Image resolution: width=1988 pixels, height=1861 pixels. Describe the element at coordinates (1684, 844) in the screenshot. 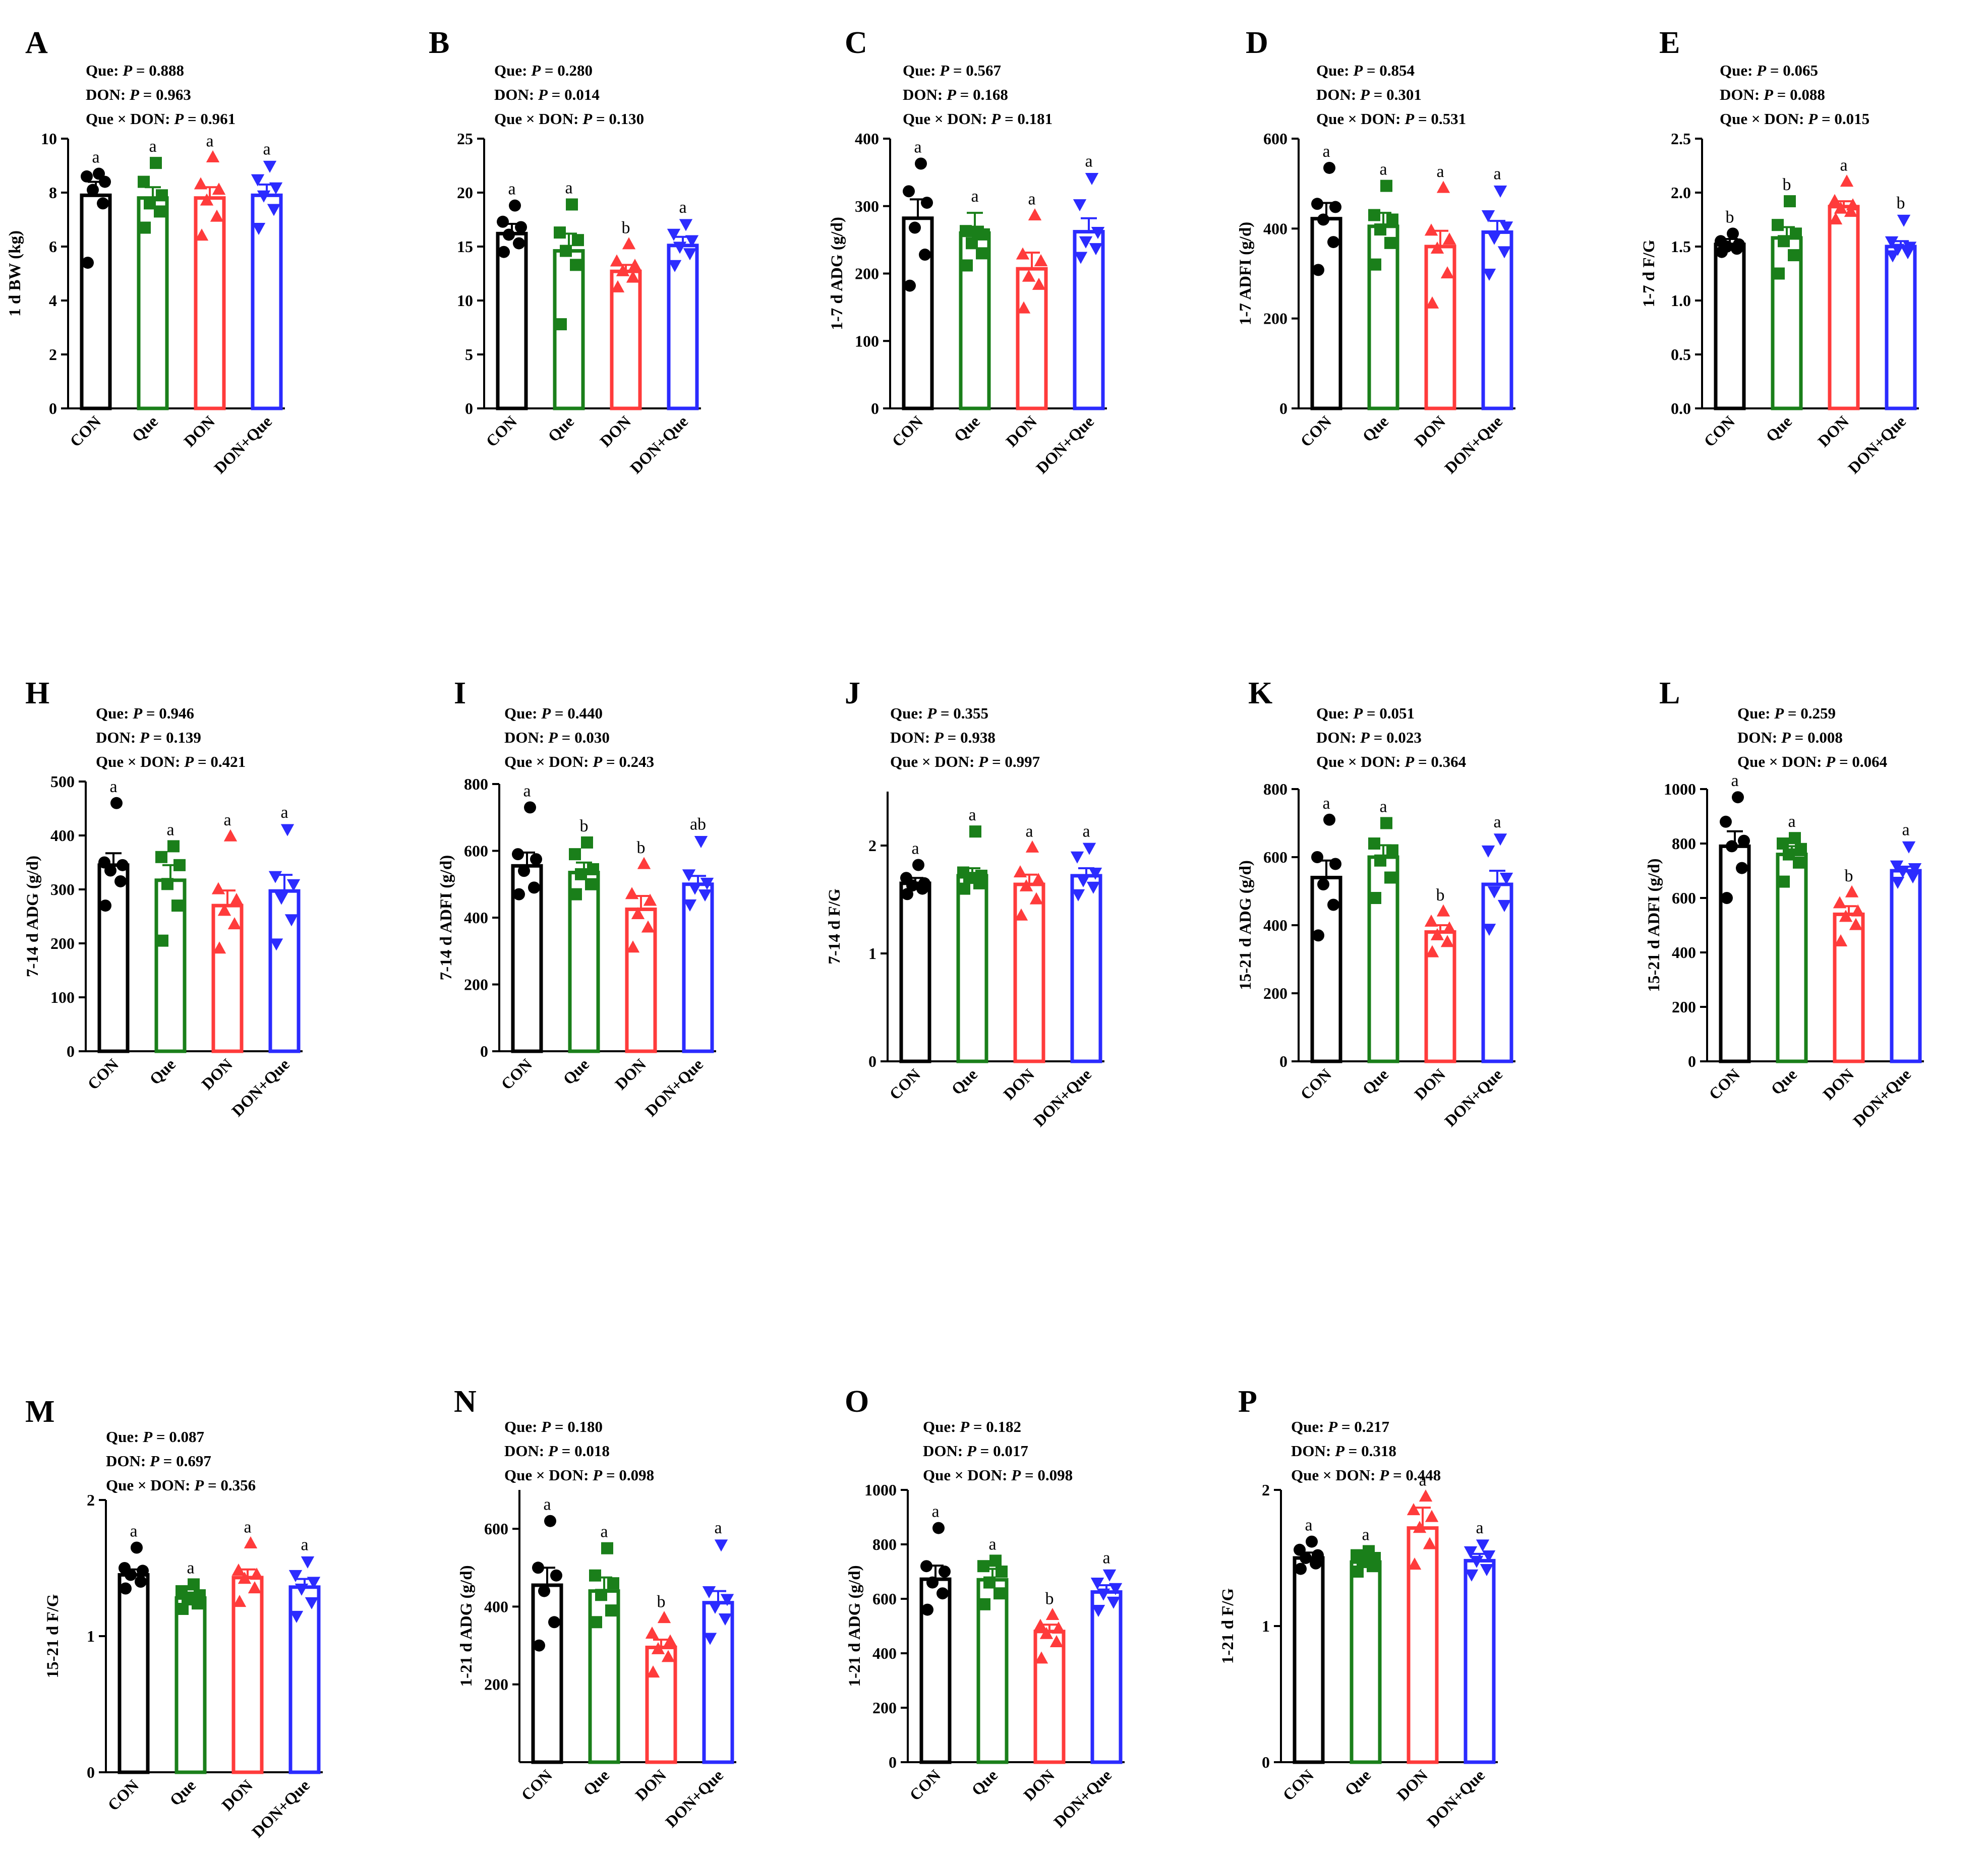

I see `y-tick-label: 800` at that location.